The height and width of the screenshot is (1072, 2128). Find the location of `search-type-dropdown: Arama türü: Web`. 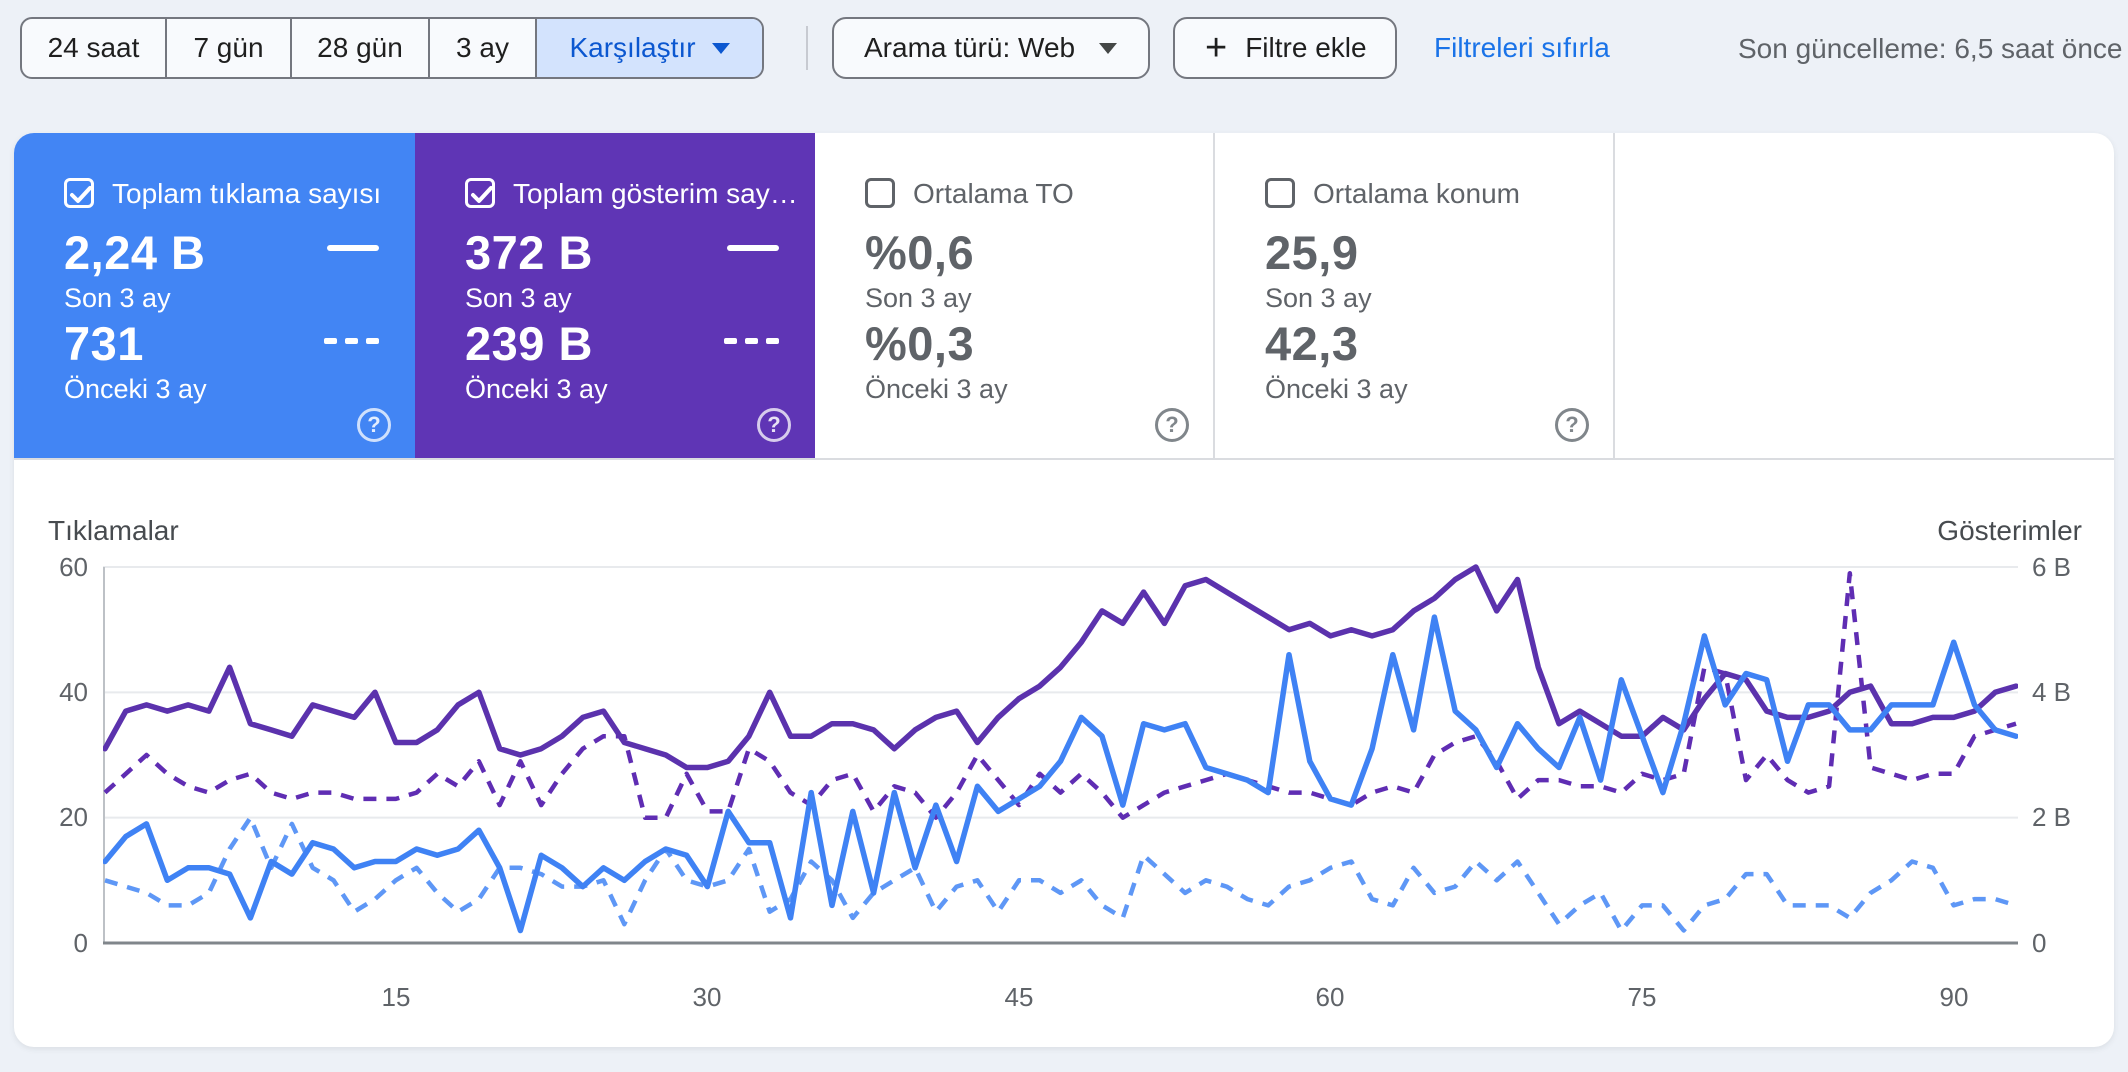

search-type-dropdown: Arama türü: Web is located at coordinates (991, 48).